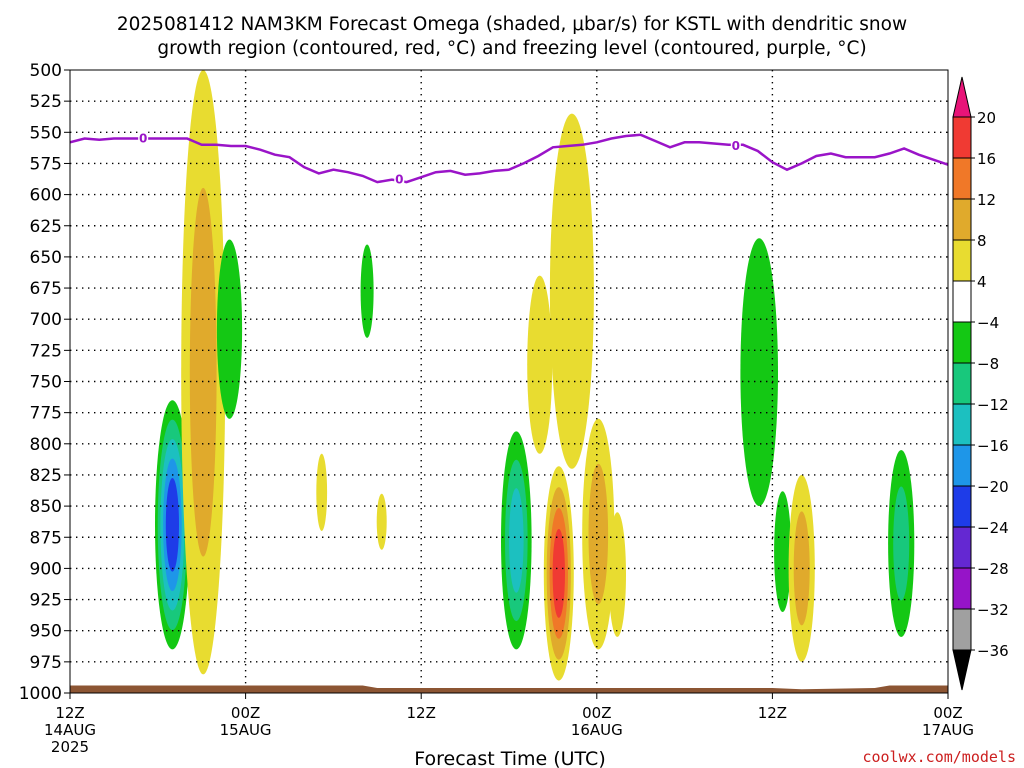 The height and width of the screenshot is (768, 1024). I want to click on colorbar-tick-label: 12, so click(986, 200).